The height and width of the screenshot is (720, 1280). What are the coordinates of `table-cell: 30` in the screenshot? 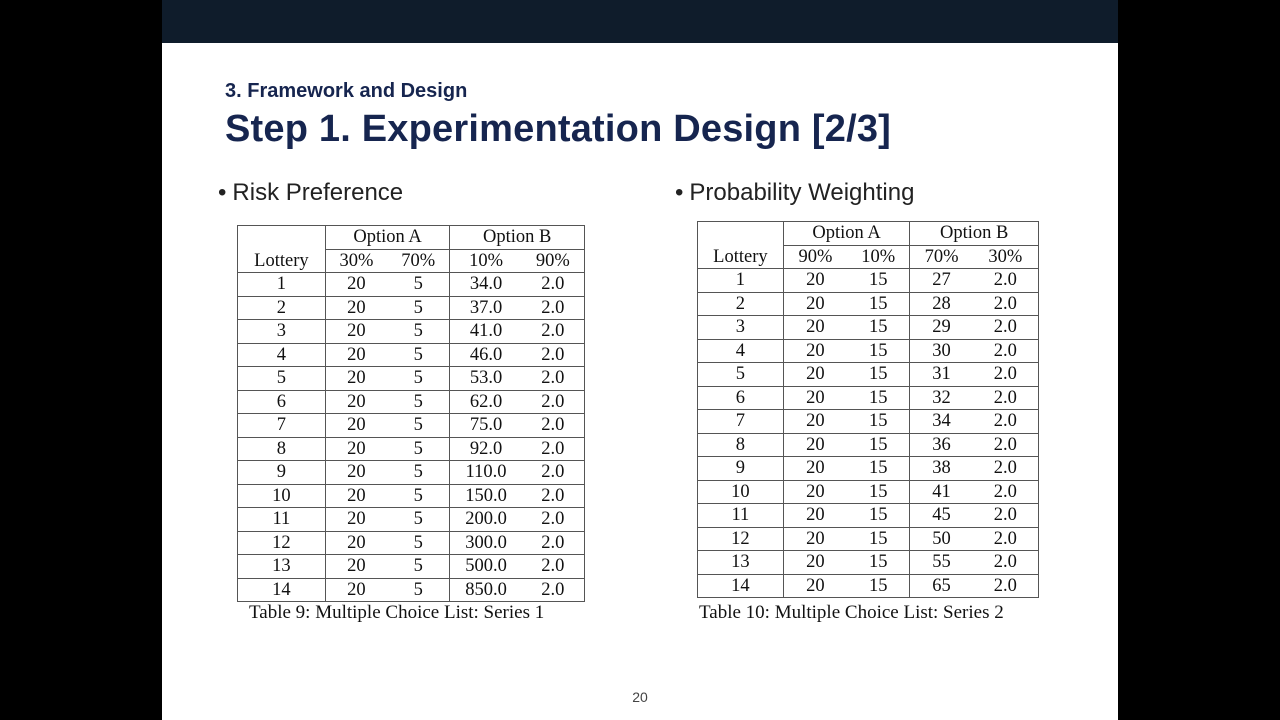 It's located at (941, 350).